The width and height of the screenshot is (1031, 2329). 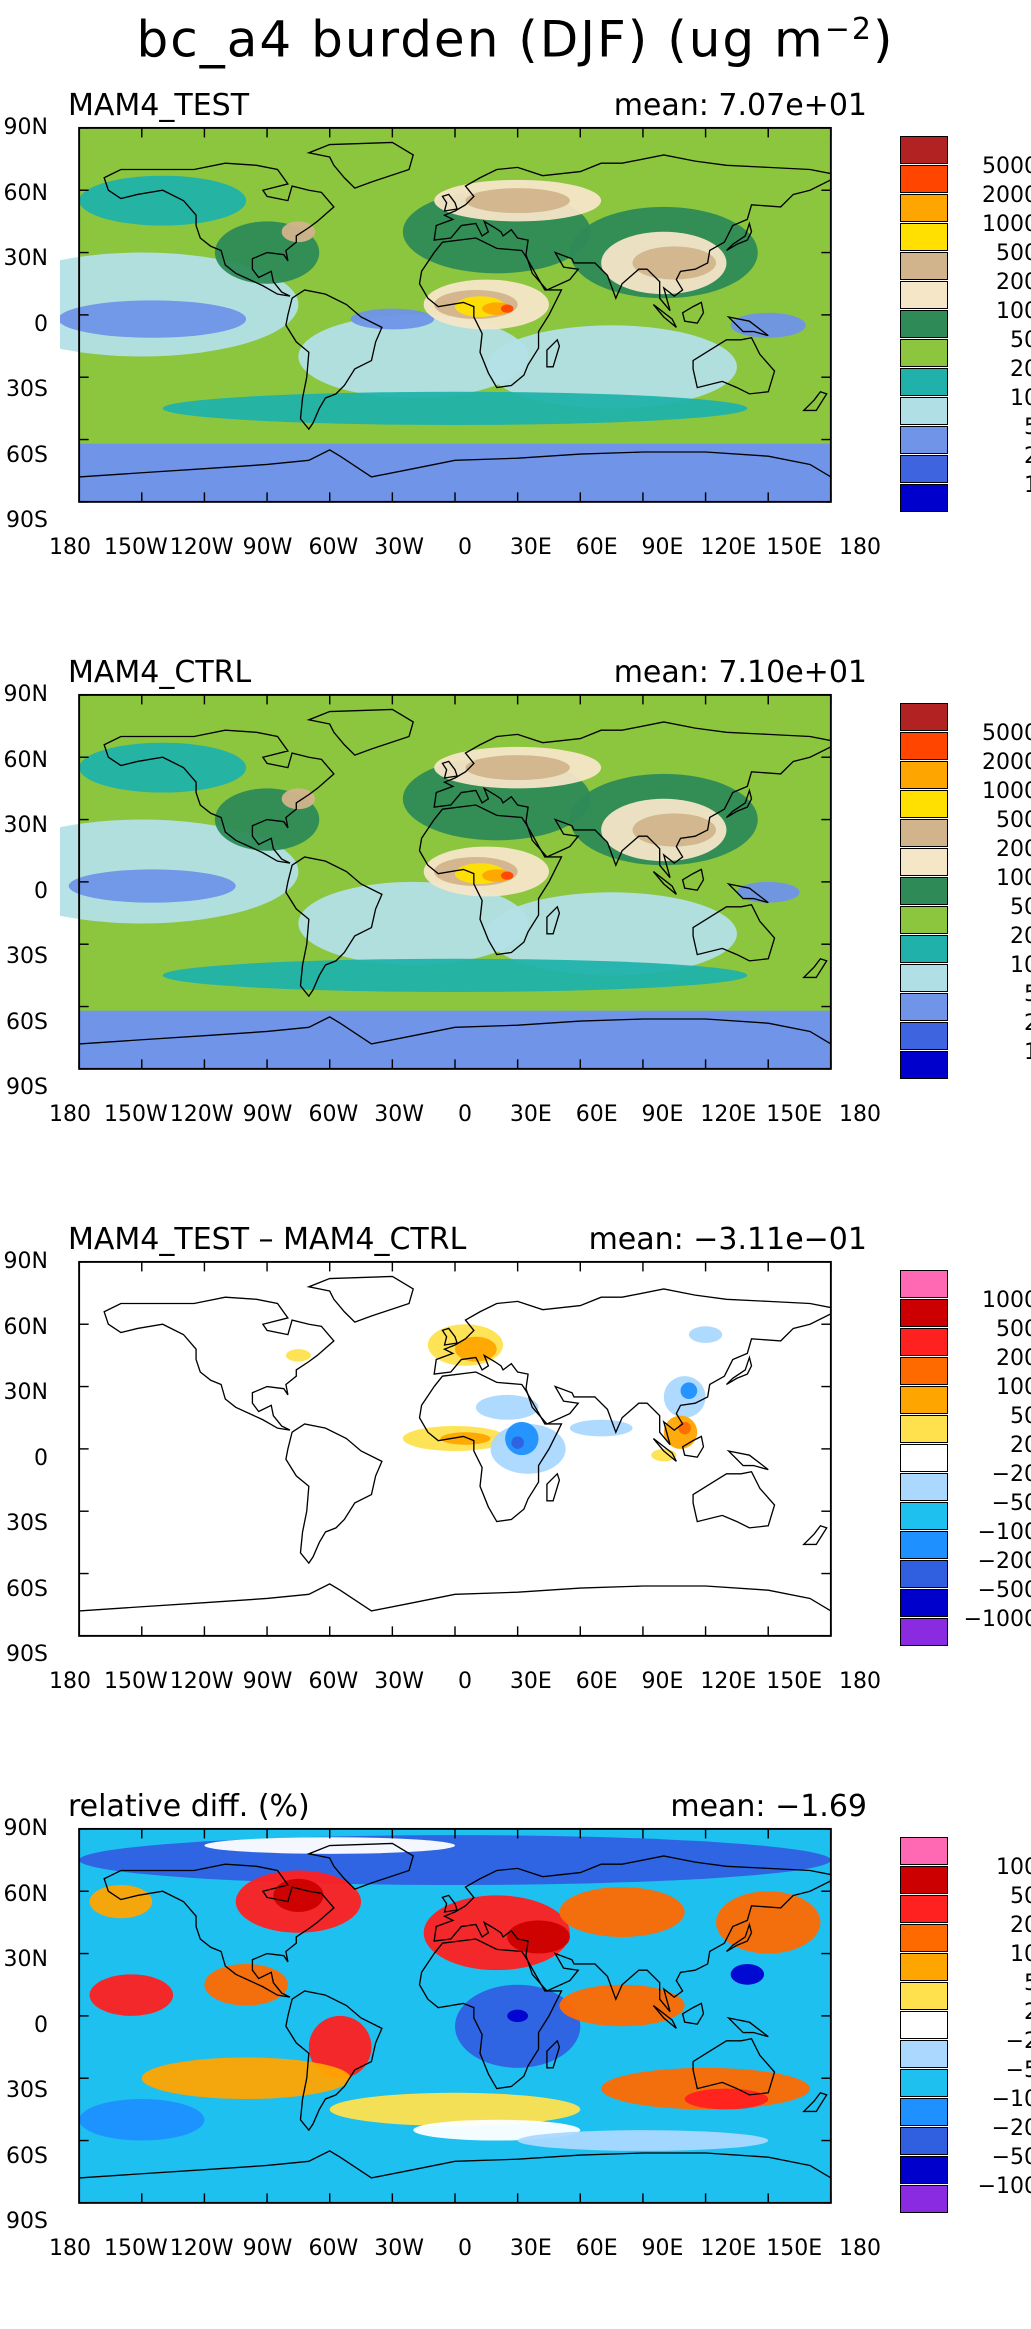 What do you see at coordinates (739, 1937) in the screenshot?
I see `coastline-japan` at bounding box center [739, 1937].